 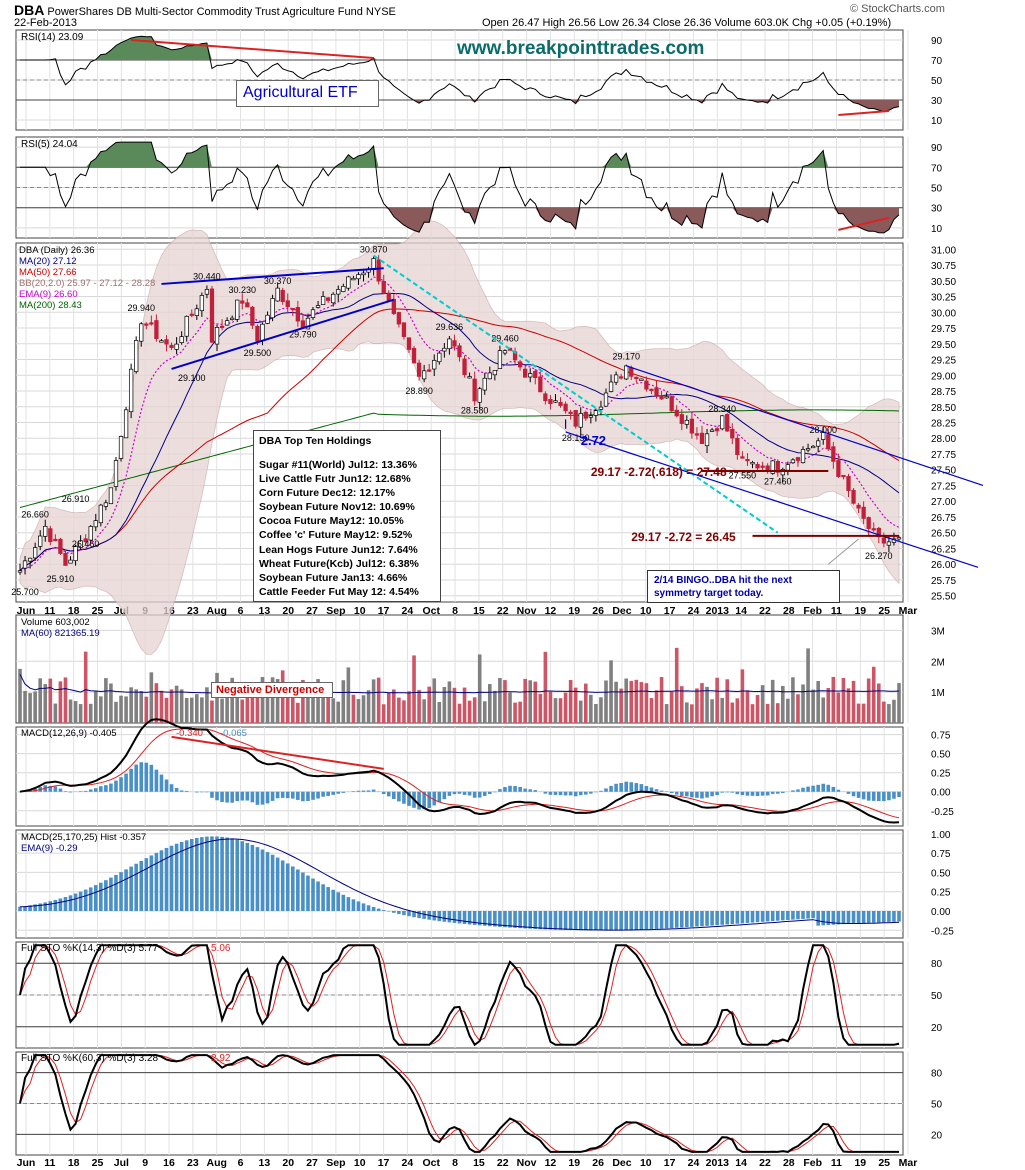 What do you see at coordinates (941, 893) in the screenshot?
I see `y-tick-label: 0.25` at bounding box center [941, 893].